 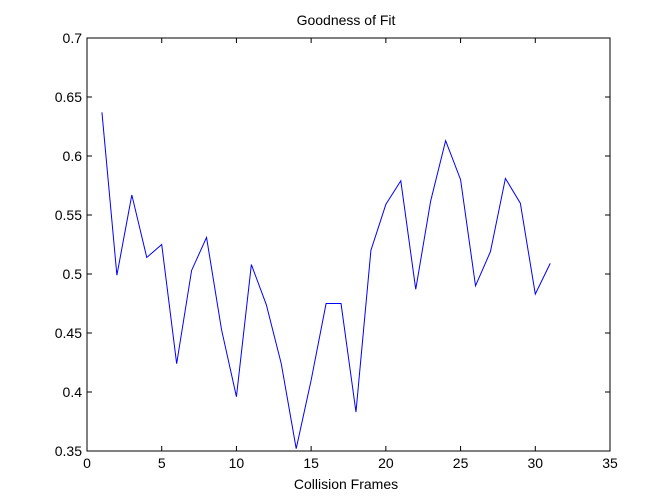 What do you see at coordinates (162, 463) in the screenshot?
I see `x-tick-label: 5` at bounding box center [162, 463].